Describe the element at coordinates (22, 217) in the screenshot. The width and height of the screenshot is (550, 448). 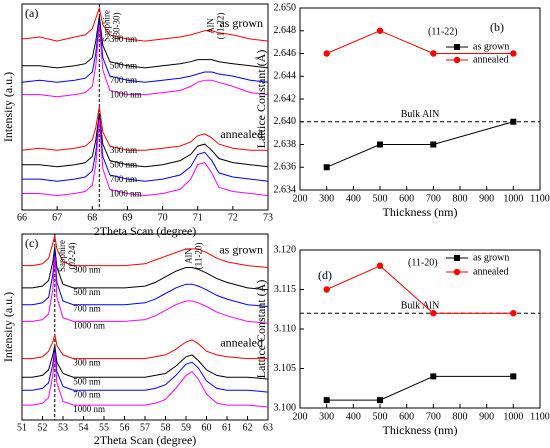
I see `x-tick-label: 66` at that location.